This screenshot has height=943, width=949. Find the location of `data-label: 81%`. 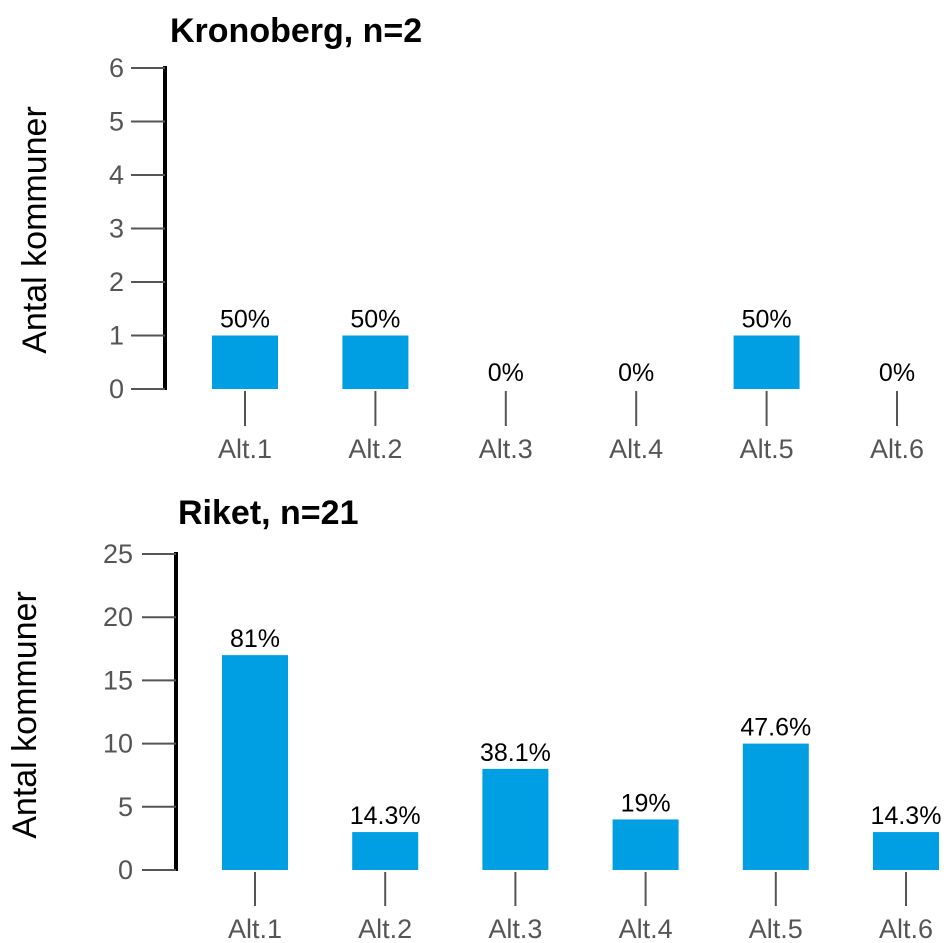

data-label: 81% is located at coordinates (255, 639).